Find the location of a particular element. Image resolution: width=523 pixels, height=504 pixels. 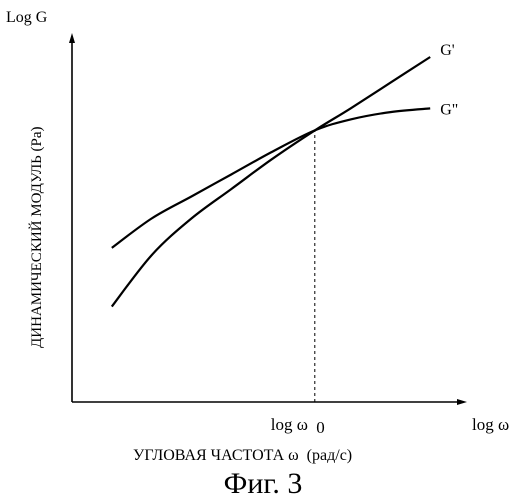

x-axis-arrow-icon is located at coordinates (462, 402).